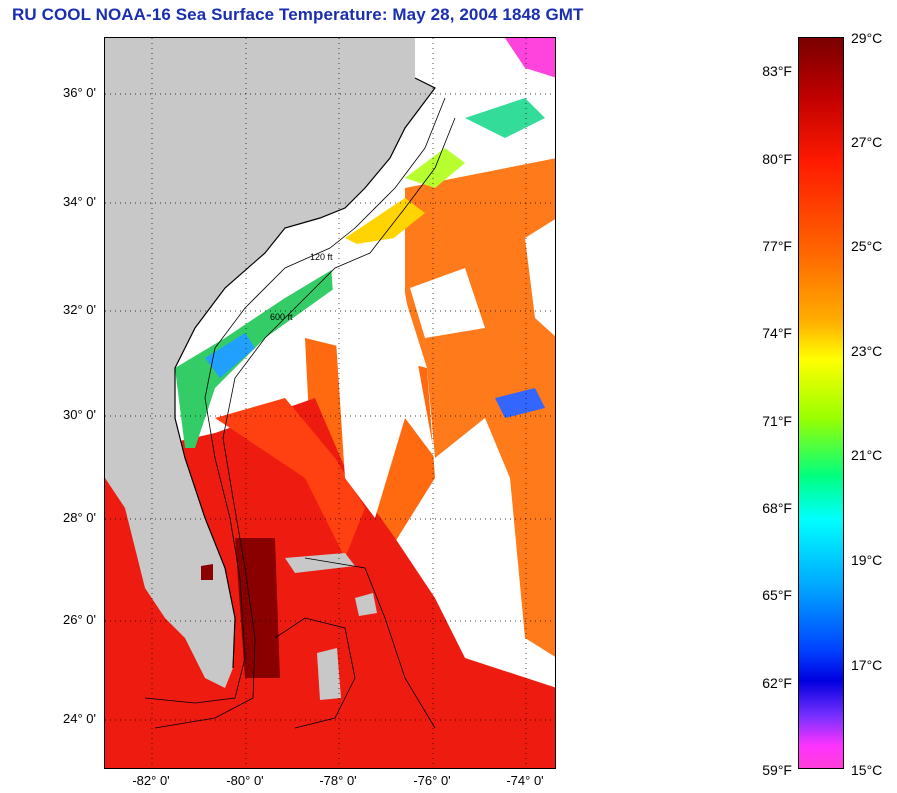 This screenshot has width=897, height=793. I want to click on lat-label-34: 34° 0', so click(79, 201).